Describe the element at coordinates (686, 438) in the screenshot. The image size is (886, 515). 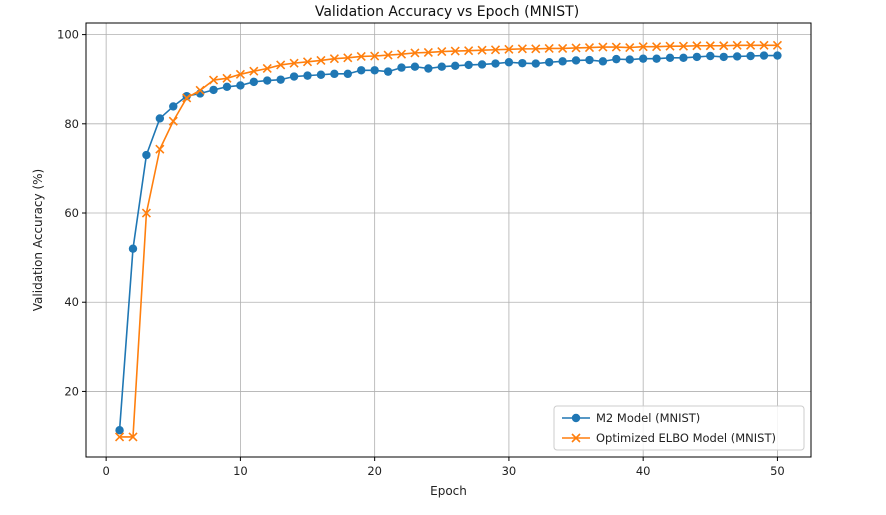
I see `legend-label: Optimized ELBO Model (MNIST)` at that location.